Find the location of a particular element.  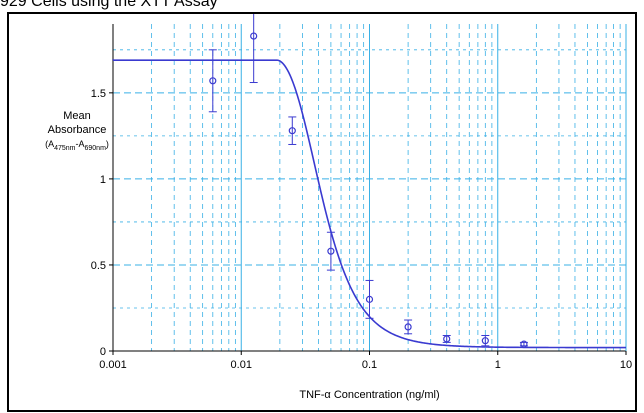

y-axis-label-line2: Absorbance is located at coordinates (77, 130).